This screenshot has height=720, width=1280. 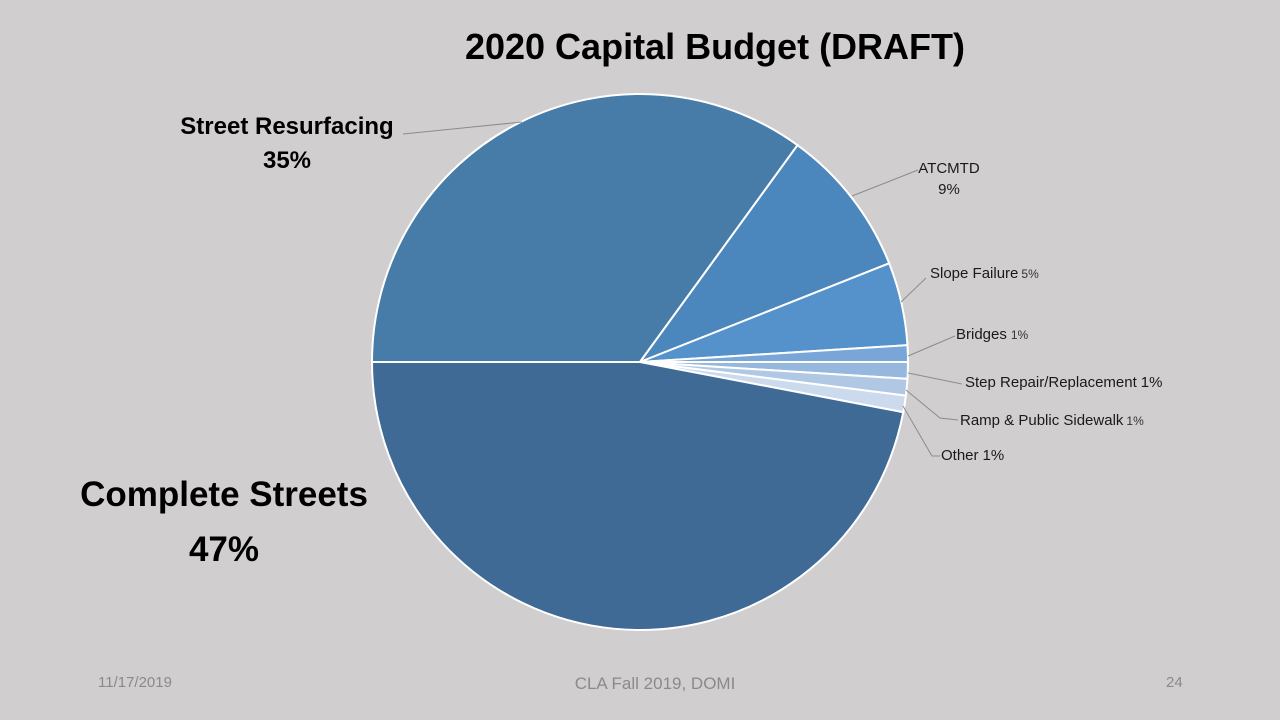 I want to click on label-street-resurfacing-name: Street Resurfacing, so click(x=286, y=126).